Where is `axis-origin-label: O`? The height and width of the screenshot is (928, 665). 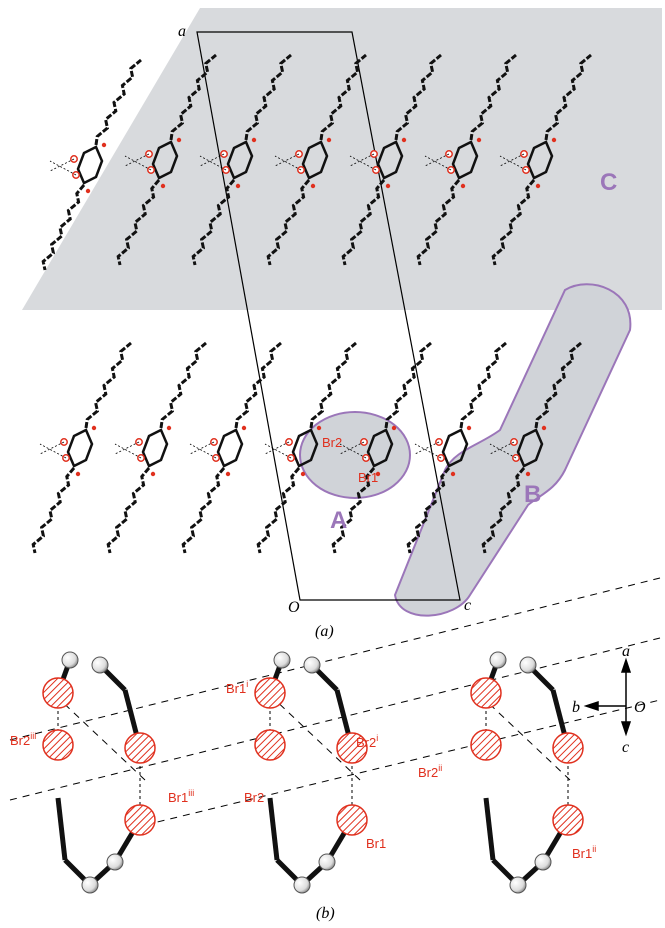
axis-origin-label: O is located at coordinates (640, 707).